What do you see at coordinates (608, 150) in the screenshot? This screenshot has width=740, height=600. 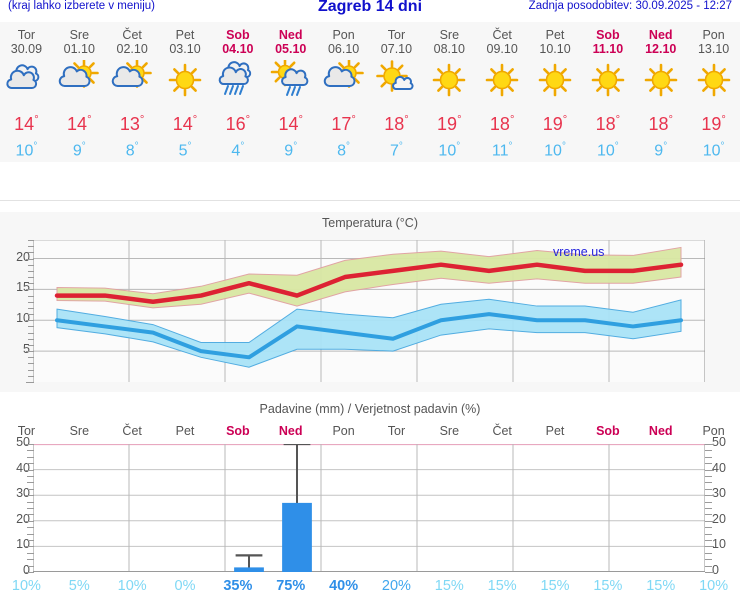 I see `min-temp-value: 10°` at bounding box center [608, 150].